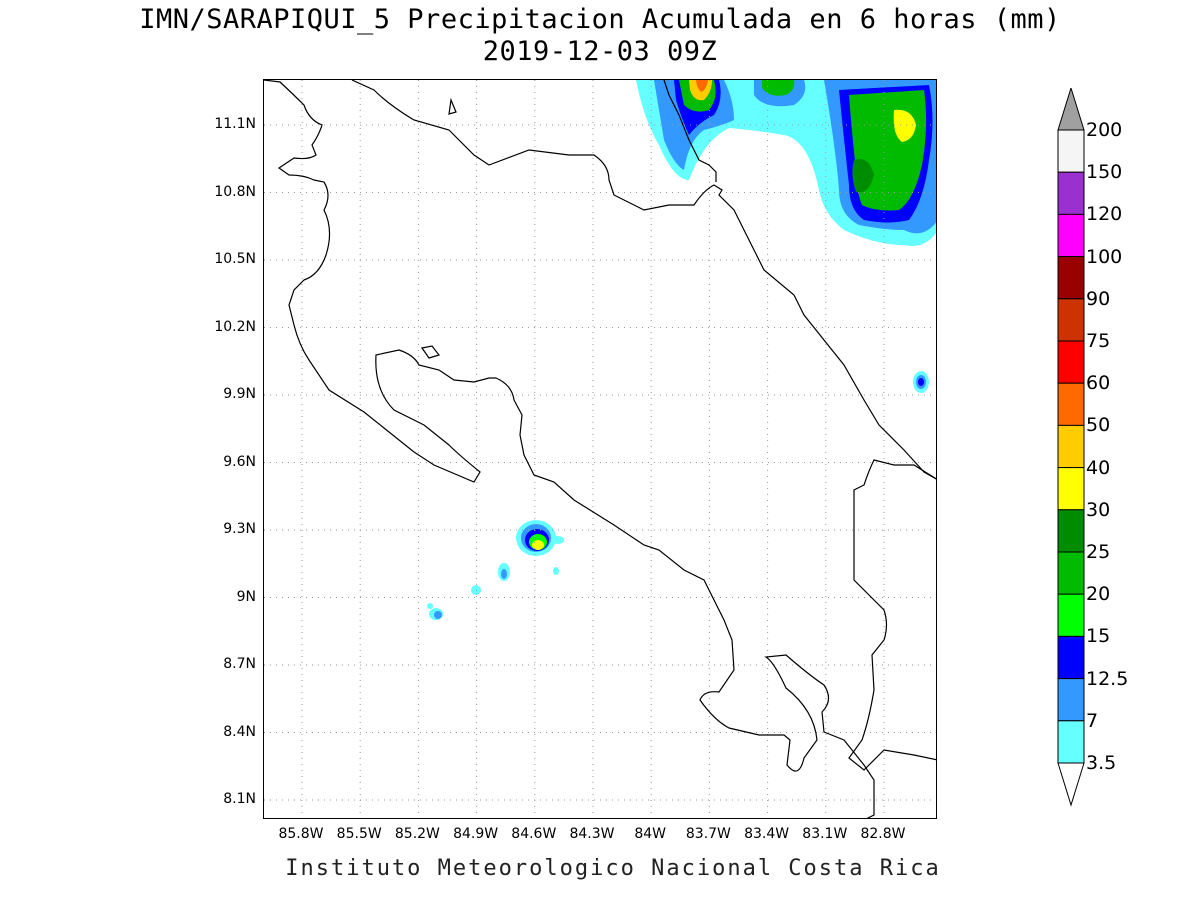 The height and width of the screenshot is (900, 1200). Describe the element at coordinates (1098, 383) in the screenshot. I see `colorbar-level-label: 60` at that location.